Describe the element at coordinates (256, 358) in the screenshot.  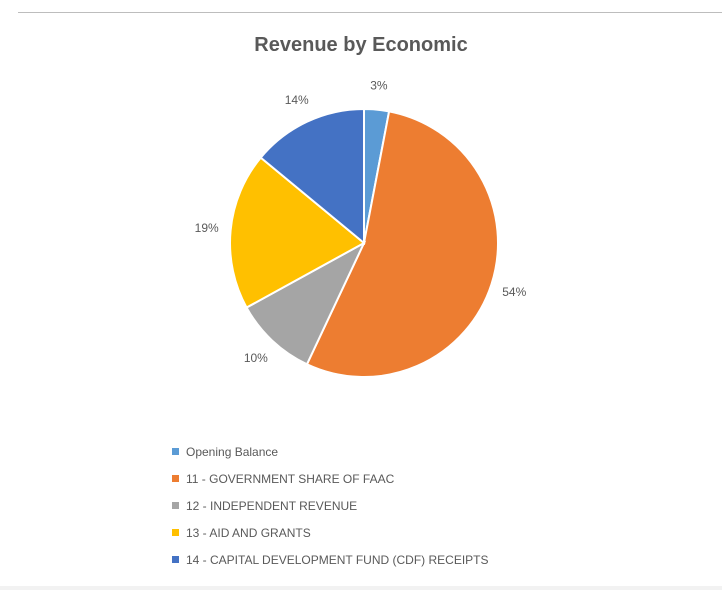
I see `data-label-12-independent-revenue: 10%` at that location.